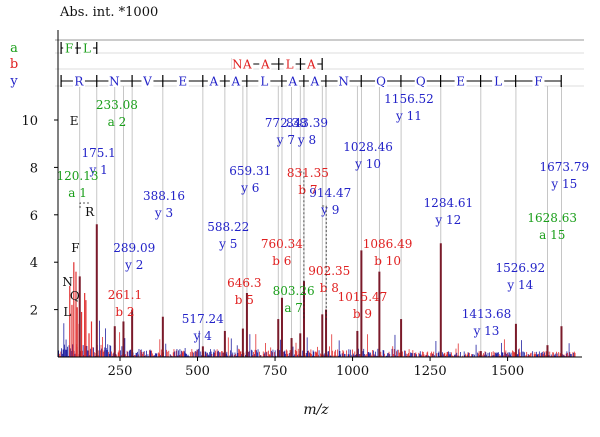 This screenshot has height=437, width=600. Describe the element at coordinates (324, 262) in the screenshot. I see `connector-b8` at that location.